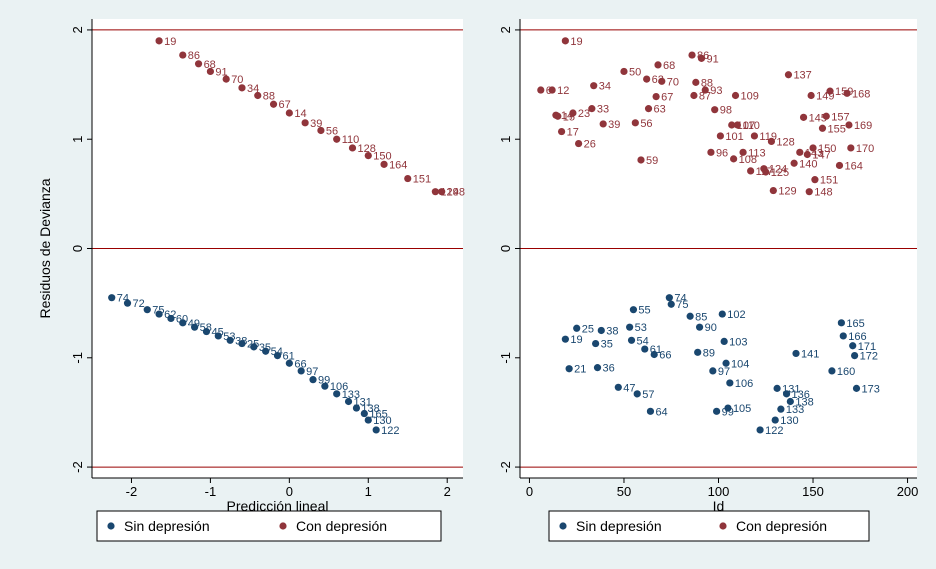  I want to click on data-point-label: 147, so click(821, 156).